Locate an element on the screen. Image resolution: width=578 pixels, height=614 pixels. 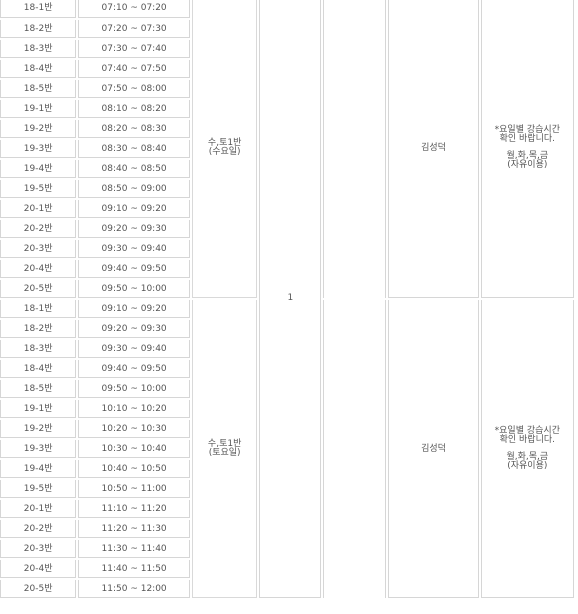
table-row: 18-4반 09:40 ~ 09:50 is located at coordinates (287, 369).